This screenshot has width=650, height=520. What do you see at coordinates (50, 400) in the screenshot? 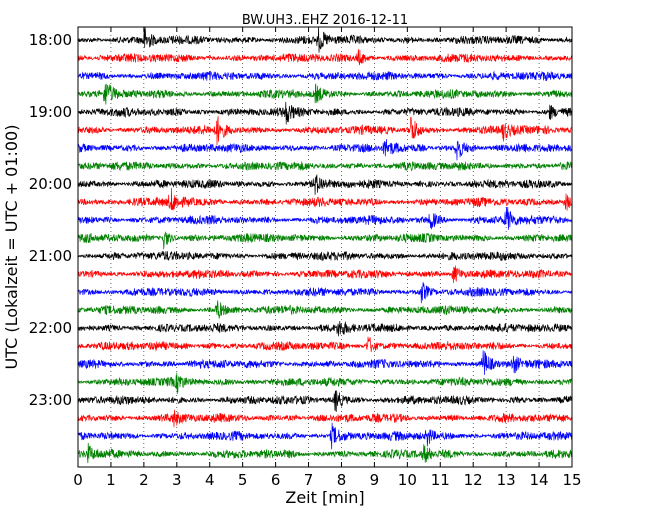
I see `y-tick-label: 23:00` at bounding box center [50, 400].